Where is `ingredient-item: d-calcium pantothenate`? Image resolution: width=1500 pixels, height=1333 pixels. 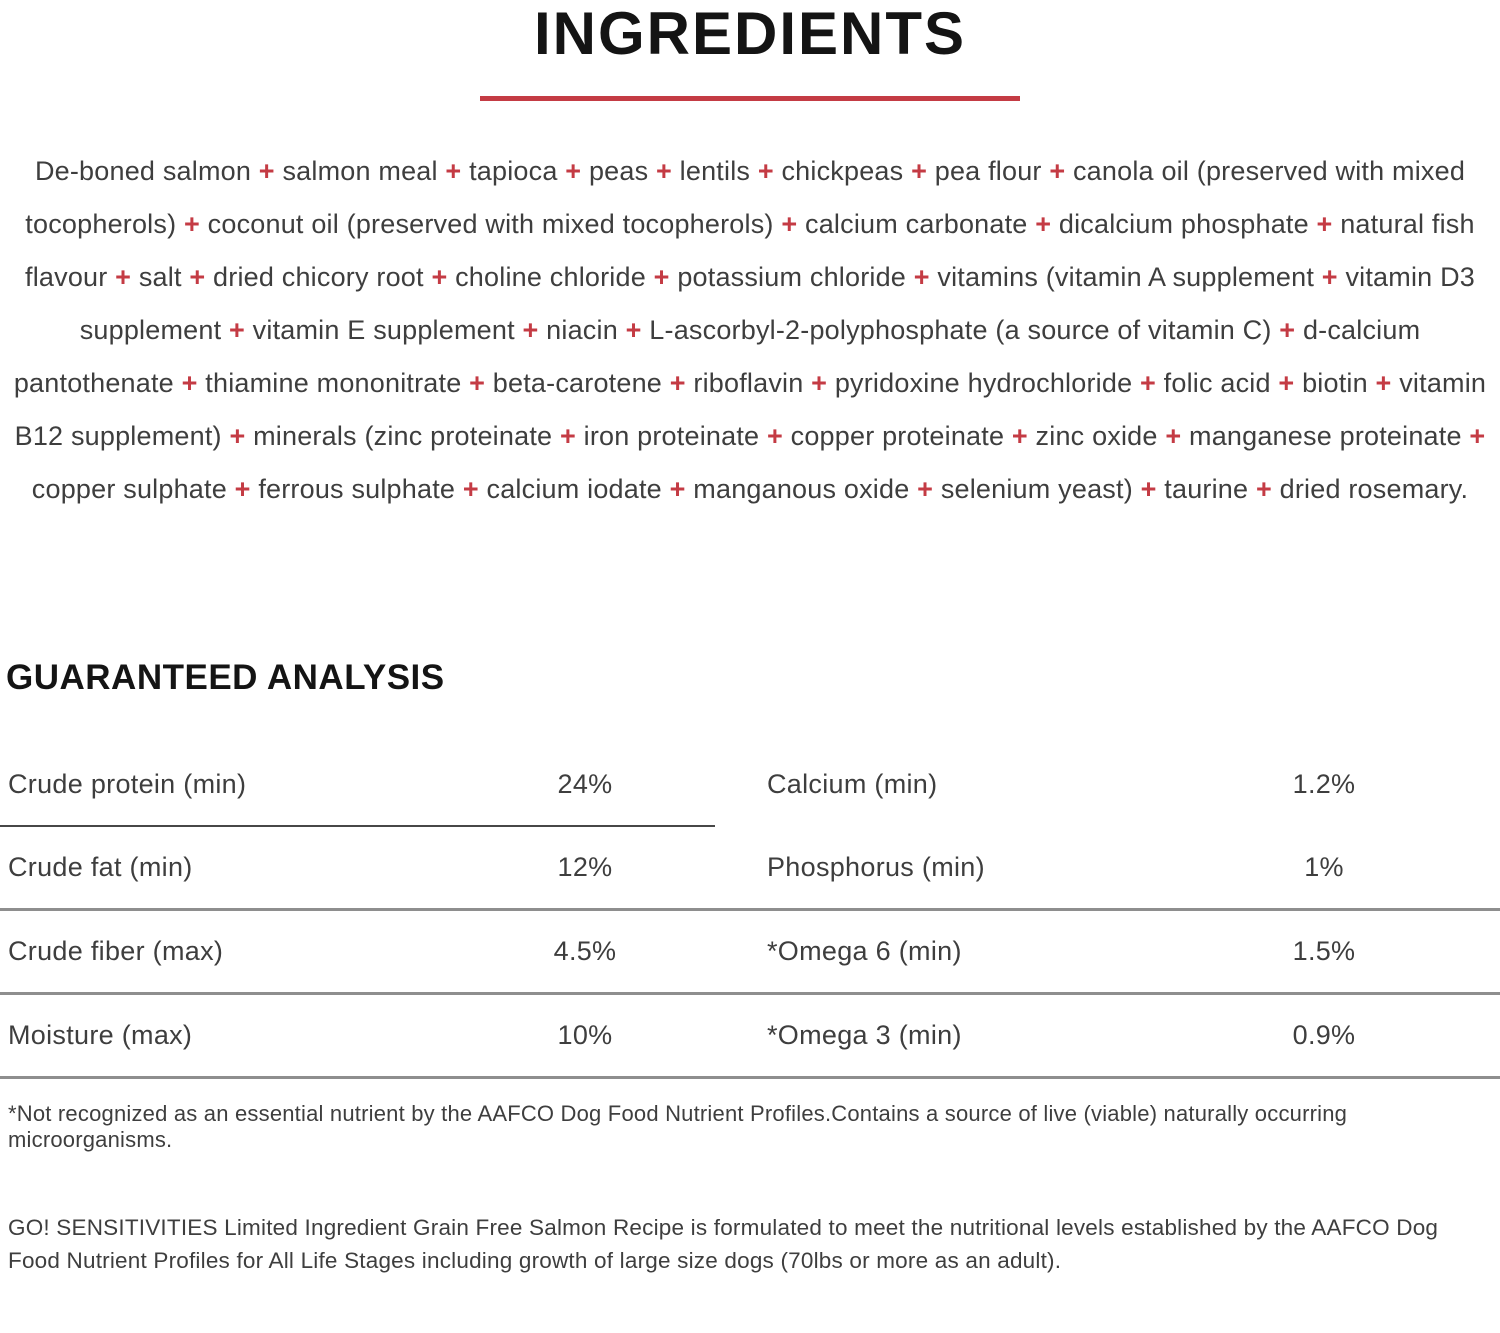
ingredient-item: d-calcium pantothenate is located at coordinates (717, 356).